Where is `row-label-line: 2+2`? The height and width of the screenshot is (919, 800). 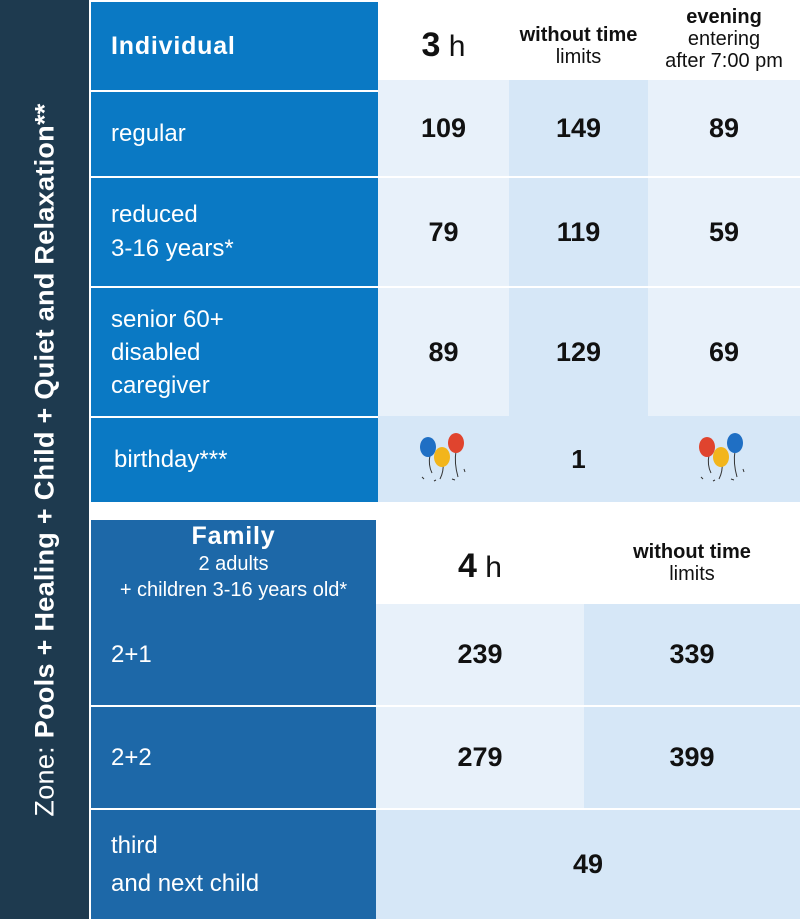
row-label-line: 2+2 is located at coordinates (131, 757).